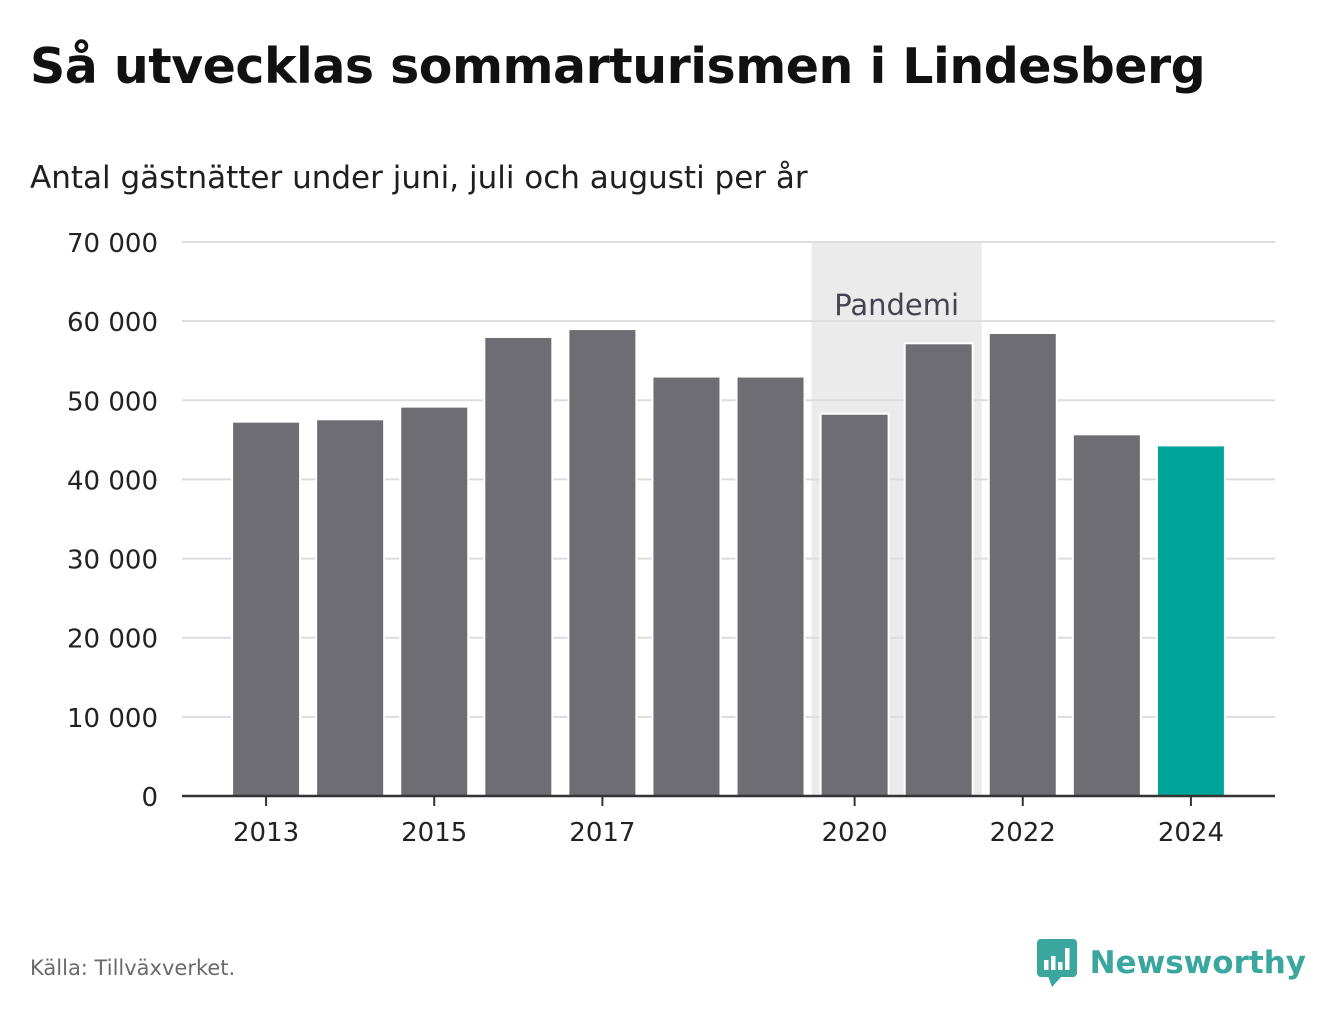 Image resolution: width=1340 pixels, height=1020 pixels. I want to click on y-tick-label: 60 000, so click(112, 323).